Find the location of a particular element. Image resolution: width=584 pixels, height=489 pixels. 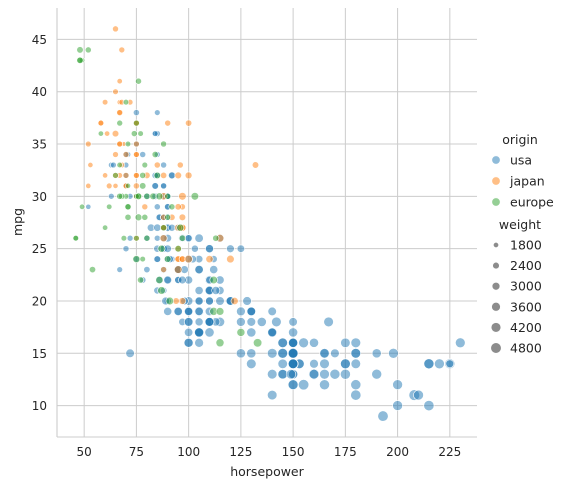

y-tick-label: 30 is located at coordinates (39, 197).